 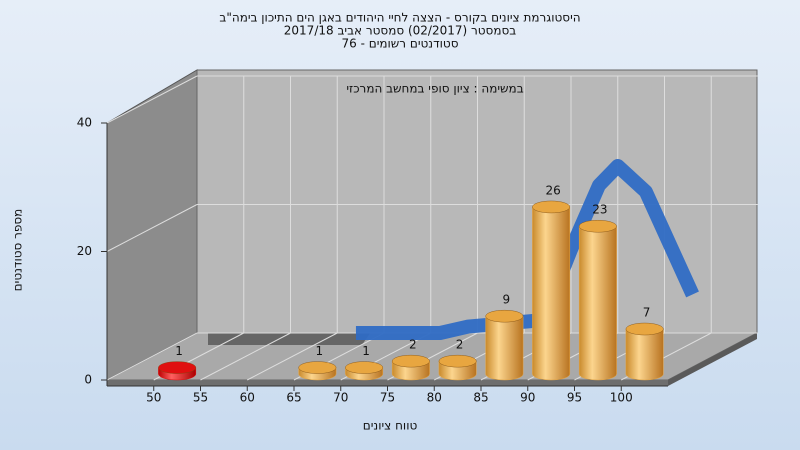 What do you see at coordinates (400, 31) in the screenshot?
I see `chart-subtitle: בסמסטר (02/2017) סמסטר אביב 2017/18` at bounding box center [400, 31].